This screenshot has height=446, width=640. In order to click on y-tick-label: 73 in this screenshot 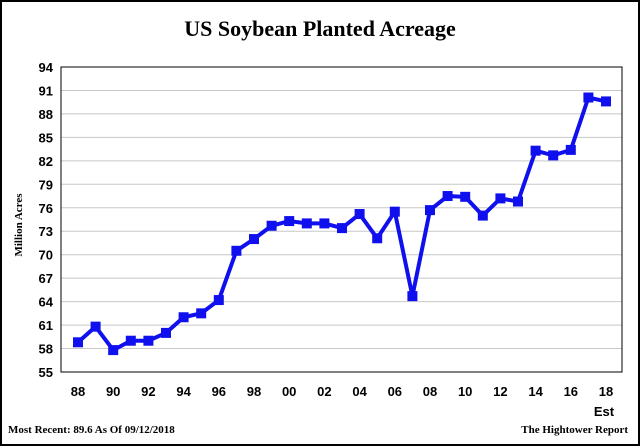, I will do `click(46, 231)`.